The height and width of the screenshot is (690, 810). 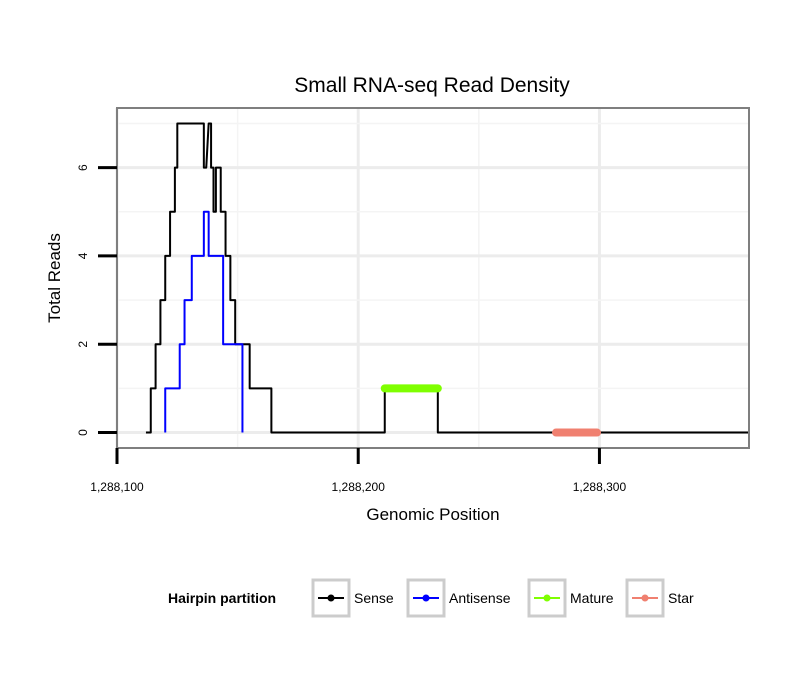 I want to click on legend-items: Sense Antisense Mature Star, so click(x=502, y=598).